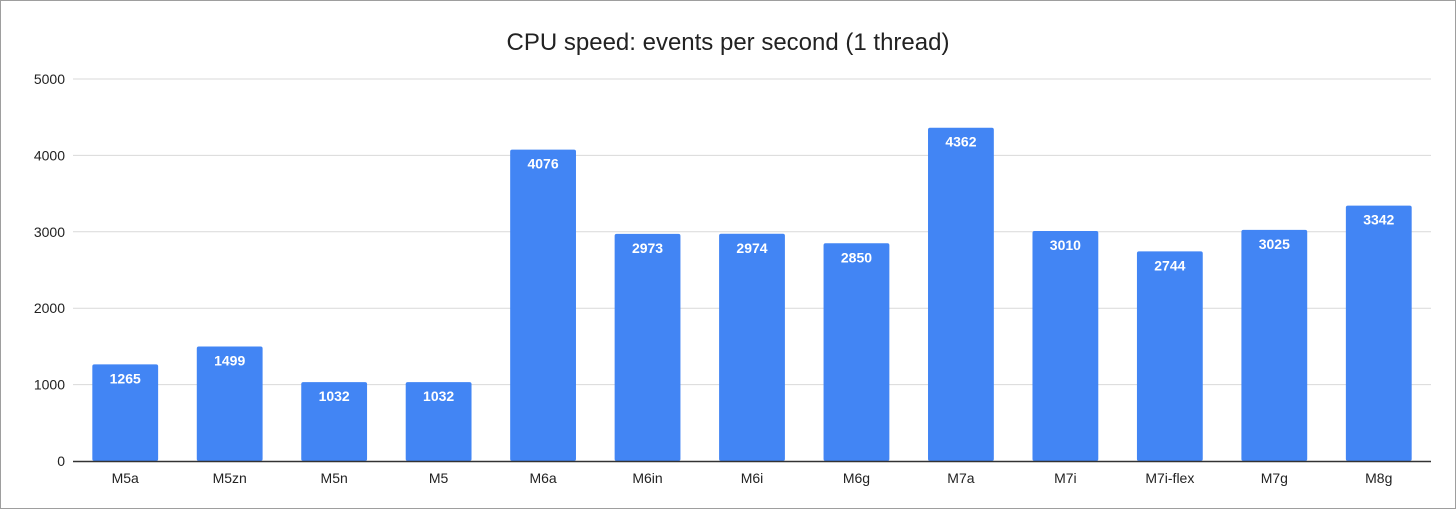 This screenshot has width=1456, height=509. I want to click on y-tick-label: 5000, so click(49, 79).